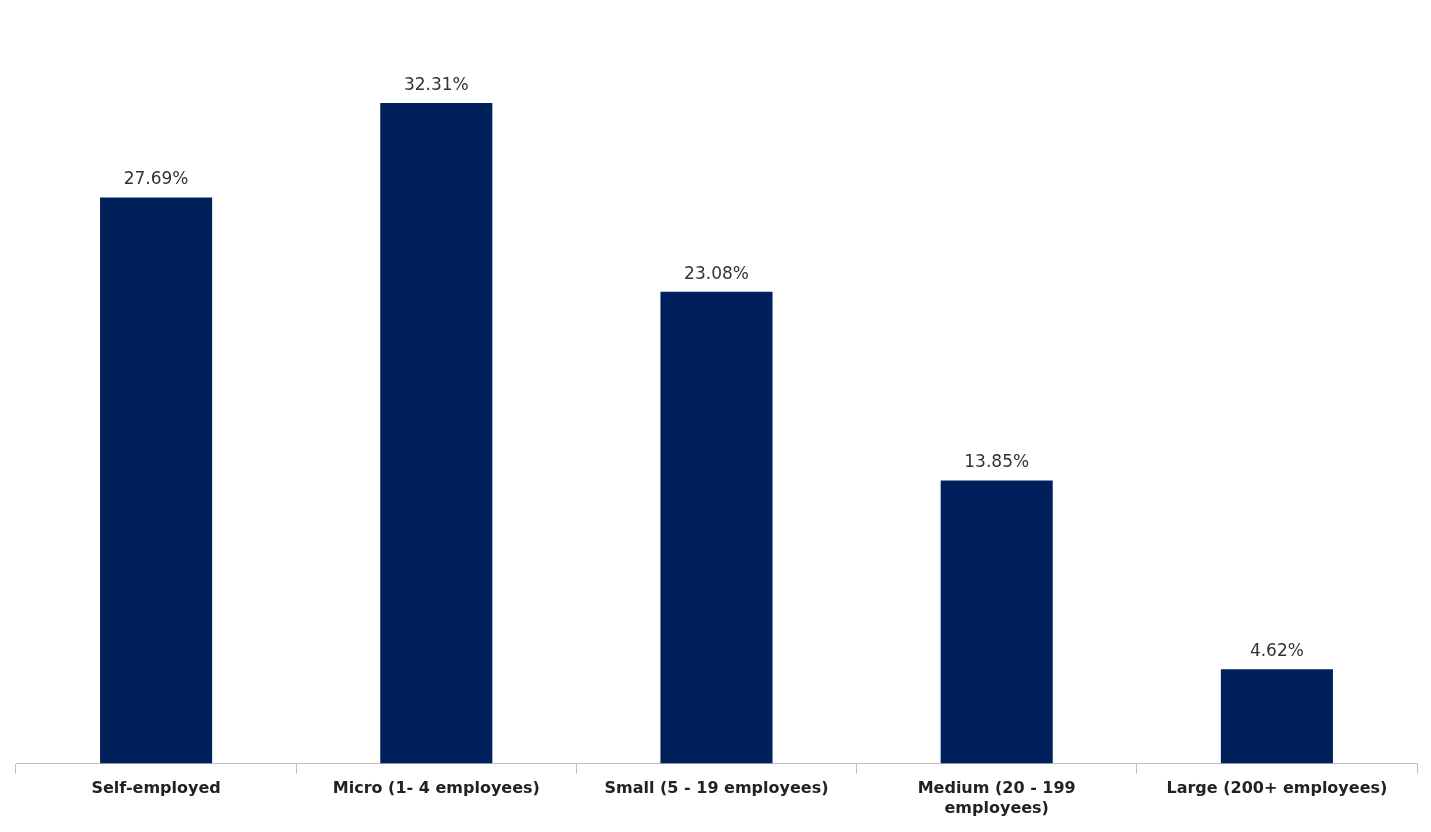 The image size is (1431, 832). What do you see at coordinates (436, 83) in the screenshot?
I see `data-label: 32.31%` at bounding box center [436, 83].